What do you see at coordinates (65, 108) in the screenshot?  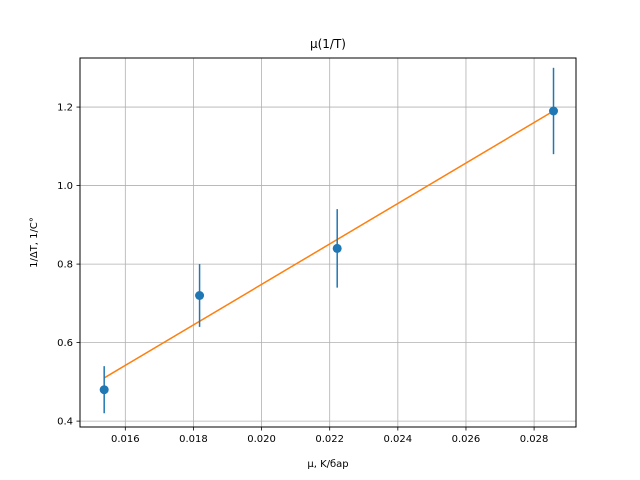 I see `y-tick-label: 1.2` at bounding box center [65, 108].